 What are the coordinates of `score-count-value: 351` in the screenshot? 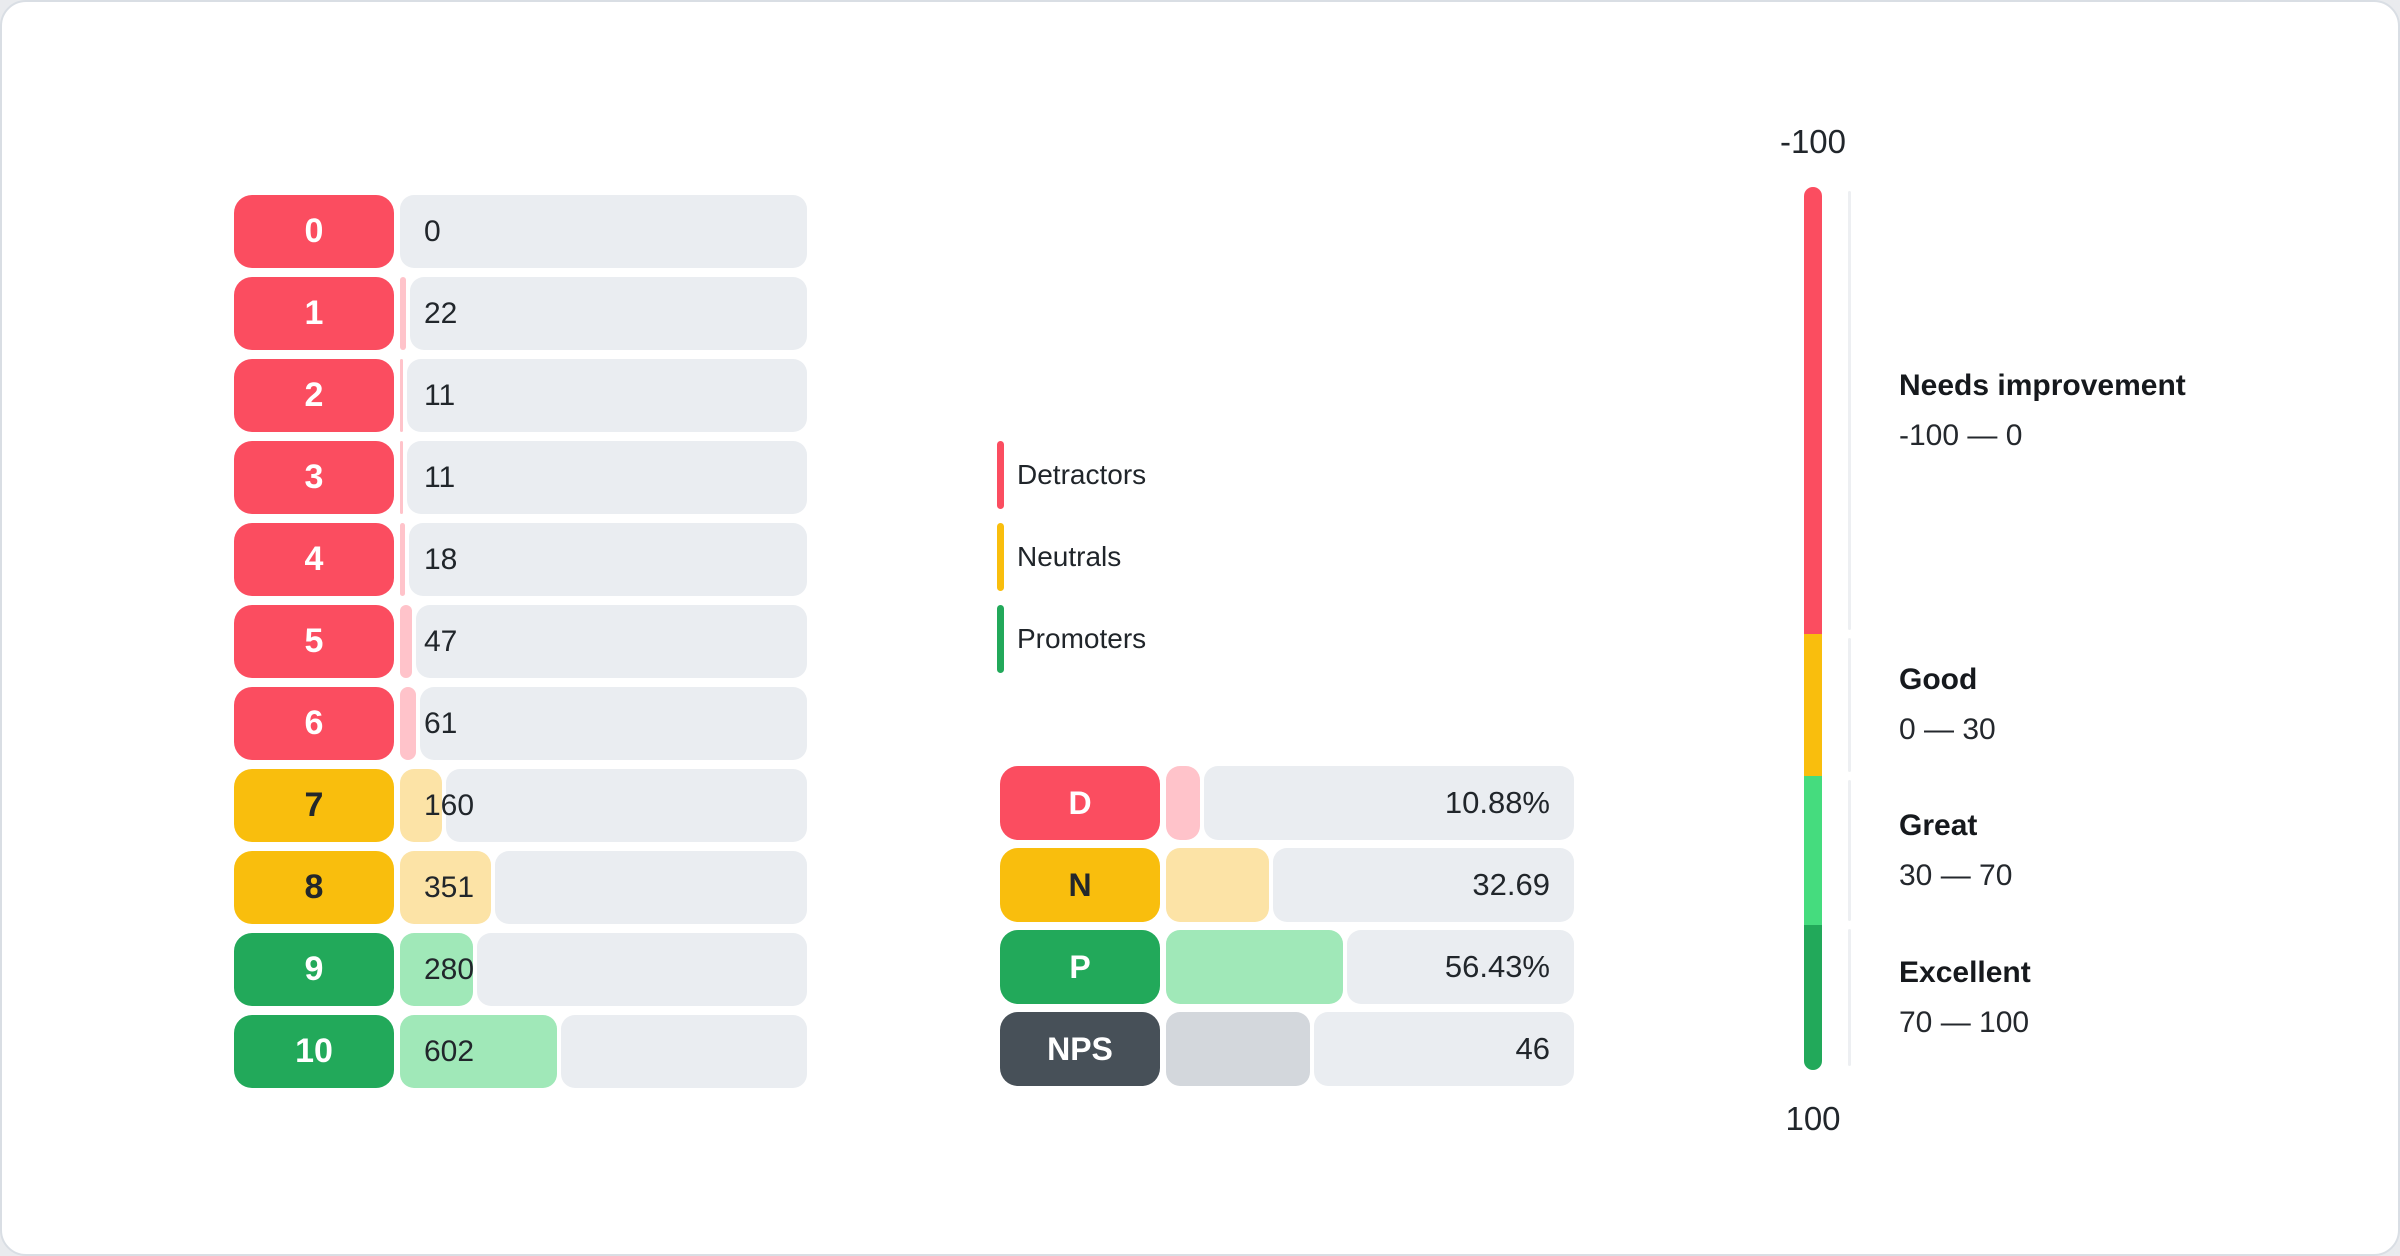 It's located at (449, 887).